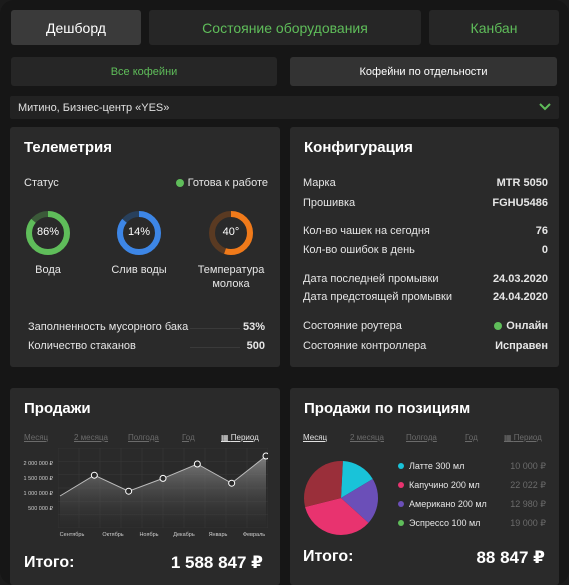  Describe the element at coordinates (49, 562) in the screenshot. I see `sales-total-label: Итого:` at that location.